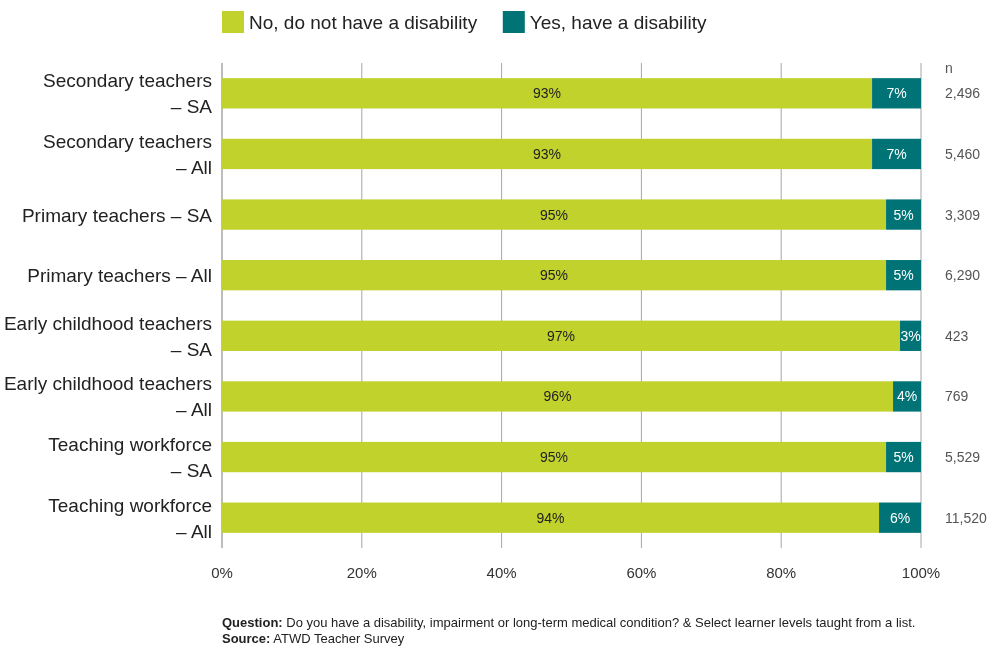  I want to click on data-label: 4%, so click(907, 396).